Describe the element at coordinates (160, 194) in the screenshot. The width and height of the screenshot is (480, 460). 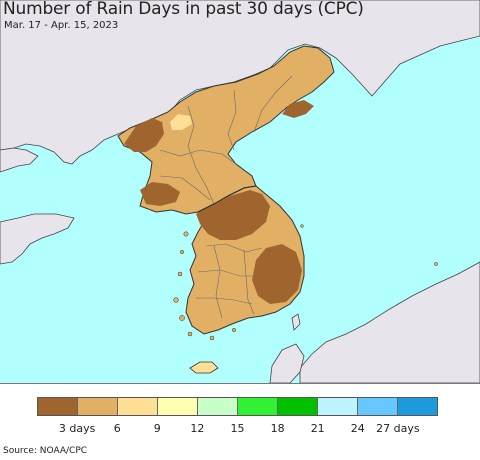
I see `zone-3days-west` at that location.